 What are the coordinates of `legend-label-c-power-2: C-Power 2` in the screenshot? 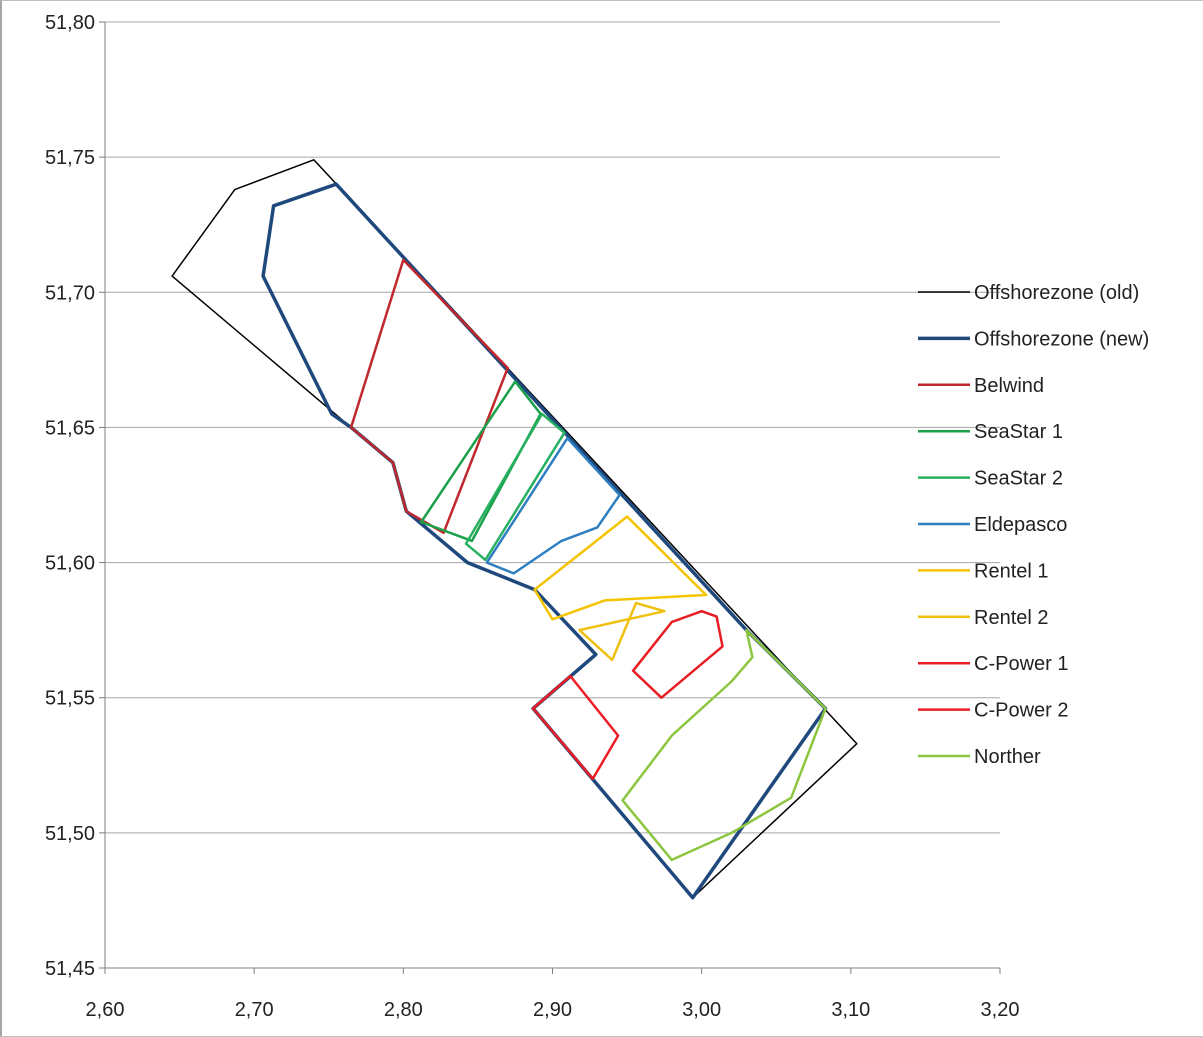 It's located at (1021, 711).